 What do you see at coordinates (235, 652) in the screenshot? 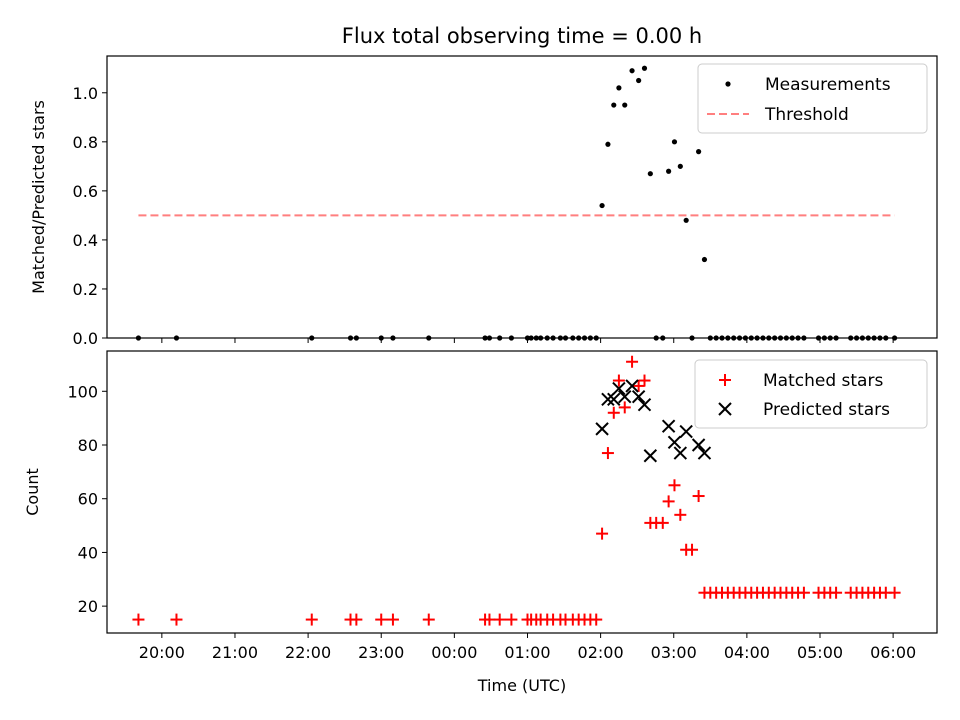
I see `x-tick-label: 21:00` at bounding box center [235, 652].